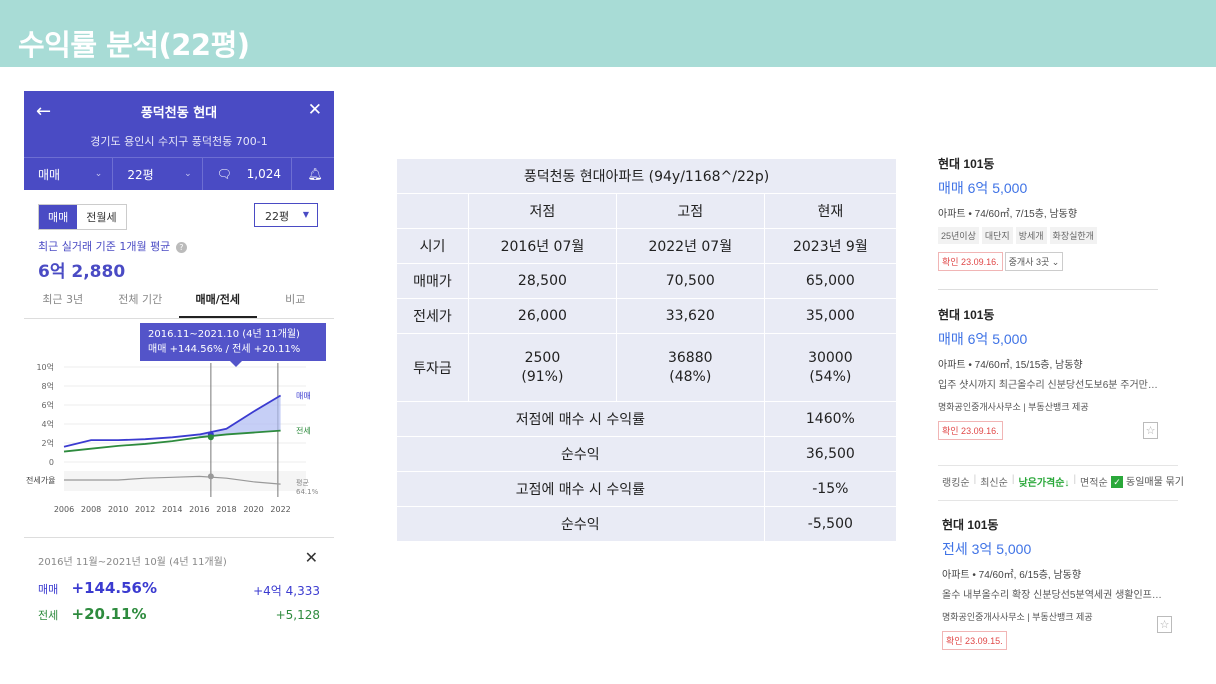 The height and width of the screenshot is (684, 1216). What do you see at coordinates (118, 509) in the screenshot?
I see `x-tick-label: 2010` at bounding box center [118, 509].